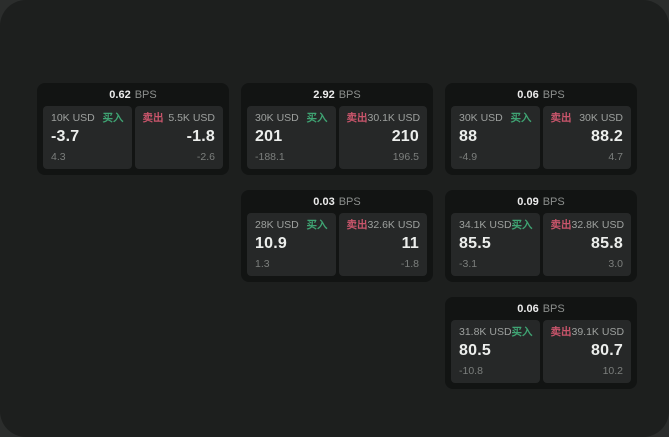 This screenshot has height=437, width=669. I want to click on spread-header: 0.03 BPS, so click(337, 201).